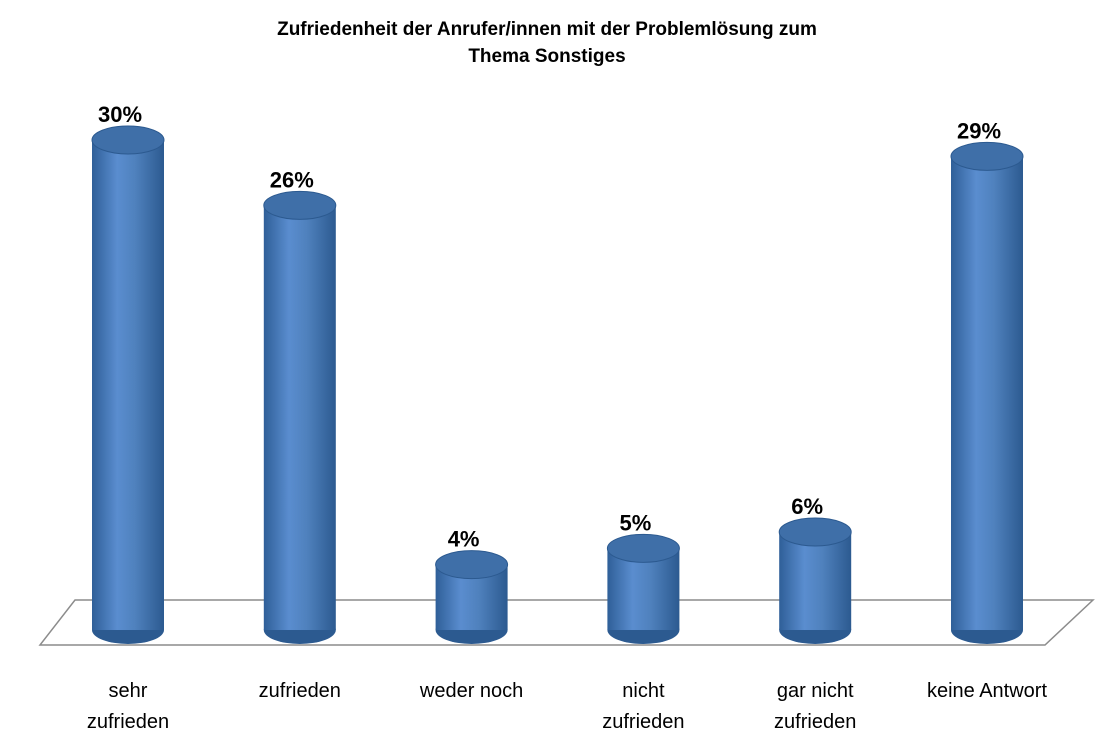 The height and width of the screenshot is (734, 1095). Describe the element at coordinates (807, 506) in the screenshot. I see `data-label: 6%` at that location.